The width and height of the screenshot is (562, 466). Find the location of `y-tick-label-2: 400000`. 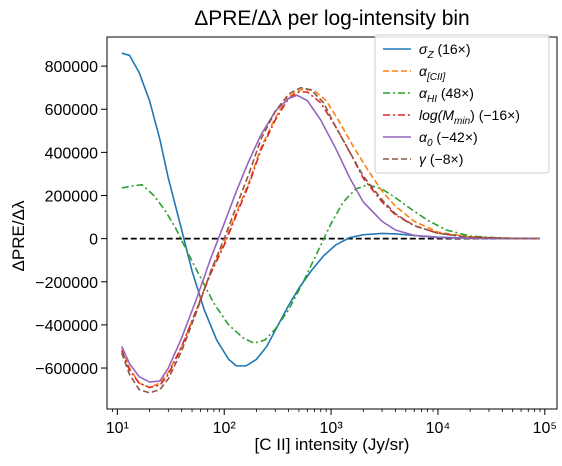

y-tick-label-2: 400000 is located at coordinates (71, 153).